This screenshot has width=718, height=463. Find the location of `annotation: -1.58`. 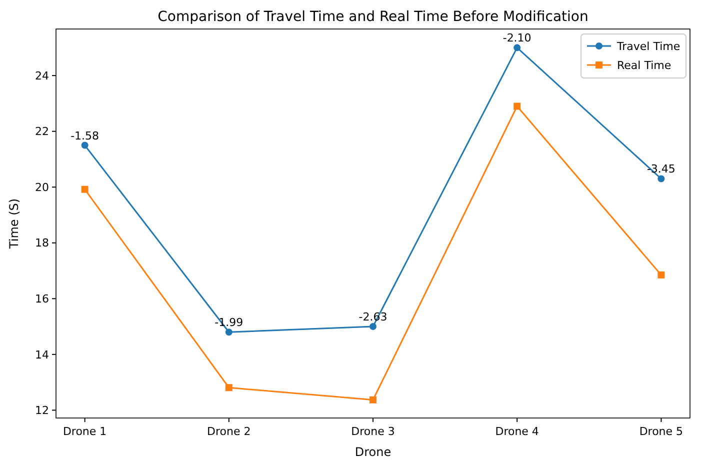

annotation: -1.58 is located at coordinates (85, 135).